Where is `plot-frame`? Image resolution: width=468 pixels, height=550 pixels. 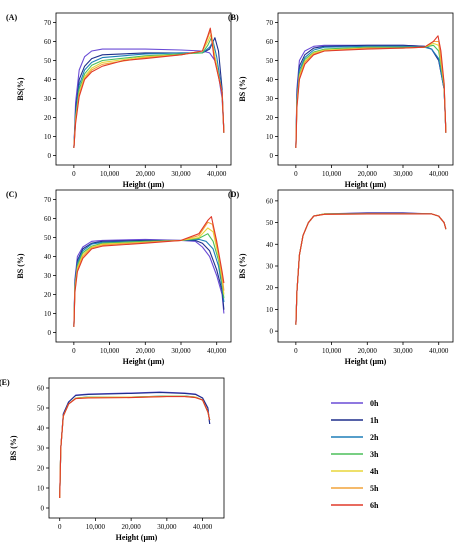 plot-frame is located at coordinates (143, 89).